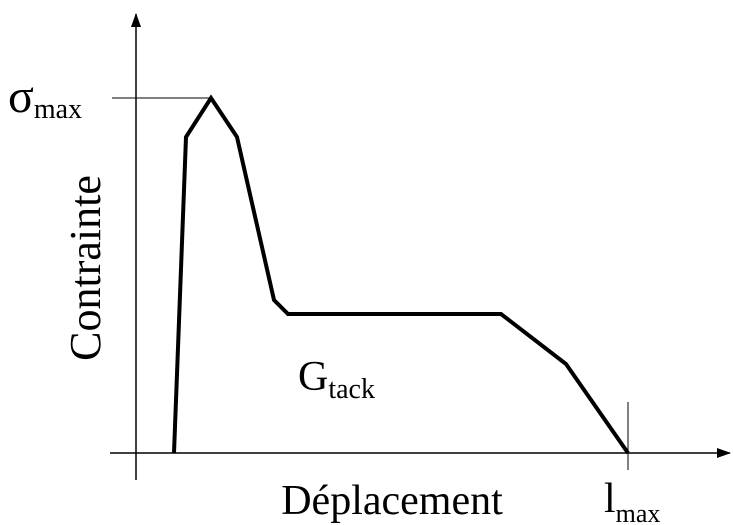 Image resolution: width=733 pixels, height=525 pixels. I want to click on sigma-max-label: σmax, so click(45, 97).